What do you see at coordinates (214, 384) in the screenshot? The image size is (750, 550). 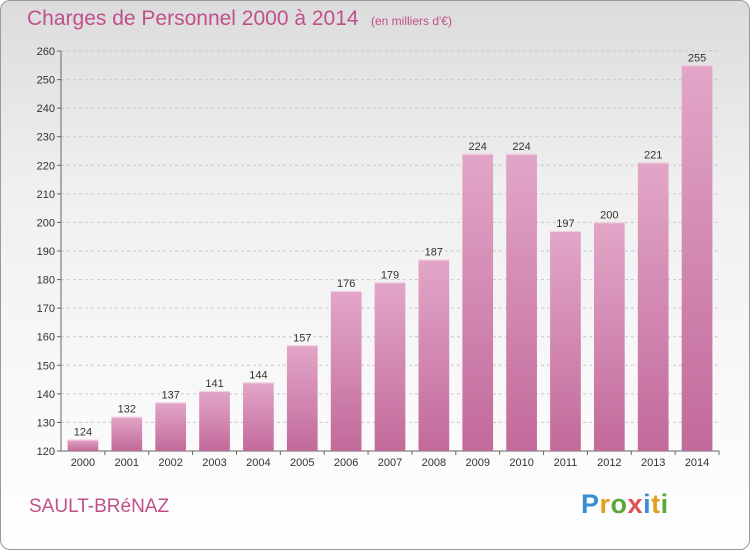 I see `data-label: 141` at bounding box center [214, 384].